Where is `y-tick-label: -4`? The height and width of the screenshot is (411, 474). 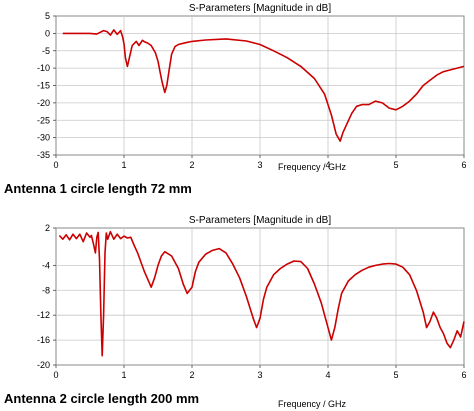 y-tick-label: -4 is located at coordinates (46, 265).